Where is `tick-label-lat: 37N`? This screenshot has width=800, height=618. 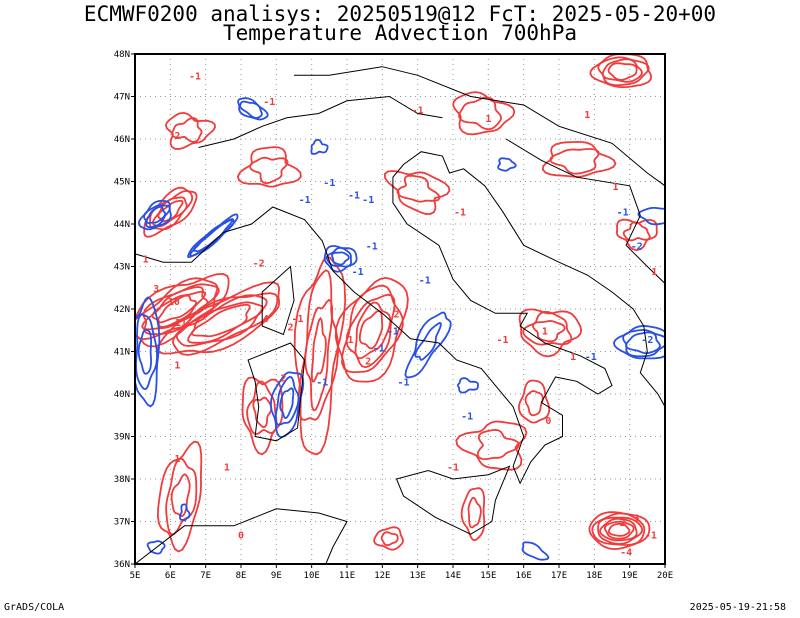 tick-label-lat: 37N is located at coordinates (122, 523).